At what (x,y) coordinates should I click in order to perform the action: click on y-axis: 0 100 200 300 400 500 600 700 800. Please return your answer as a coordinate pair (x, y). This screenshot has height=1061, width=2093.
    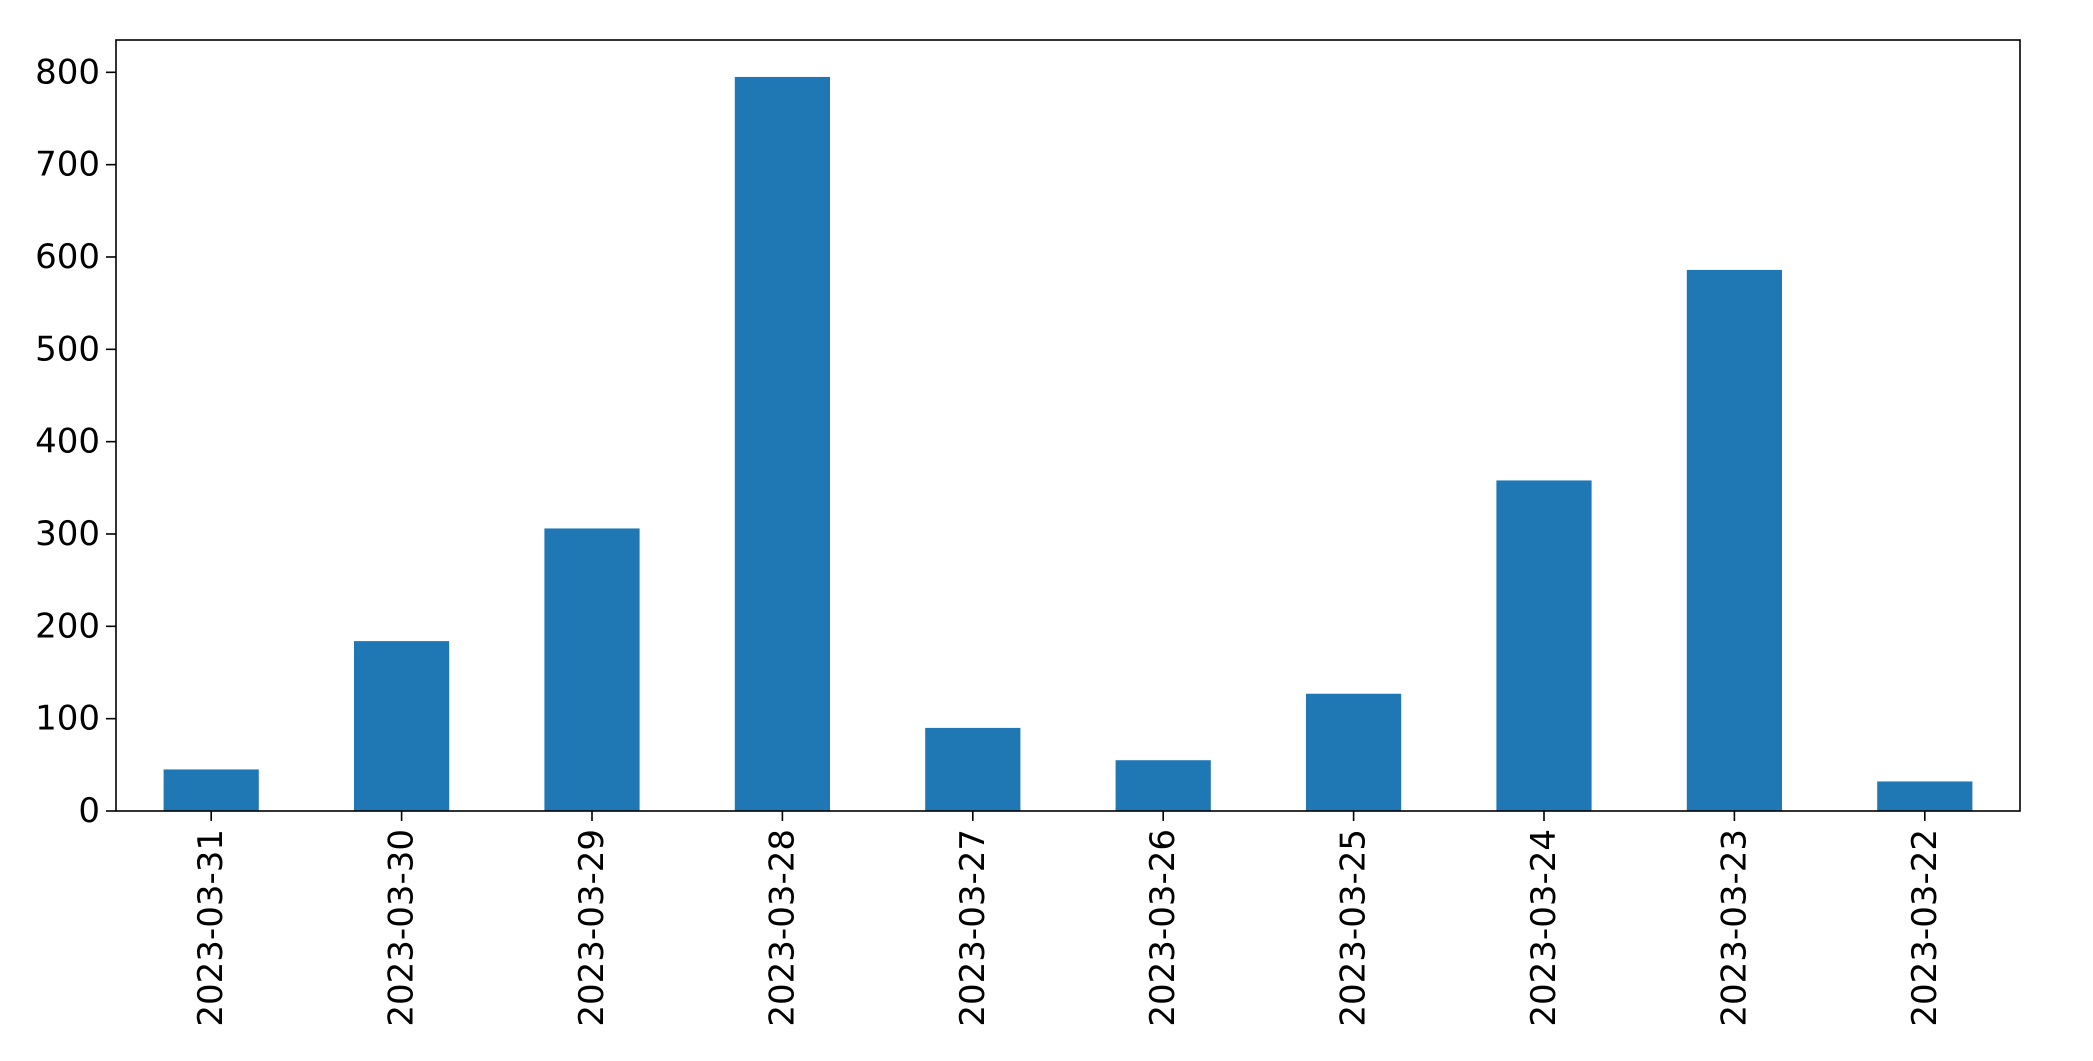
    Looking at the image, I should click on (75, 441).